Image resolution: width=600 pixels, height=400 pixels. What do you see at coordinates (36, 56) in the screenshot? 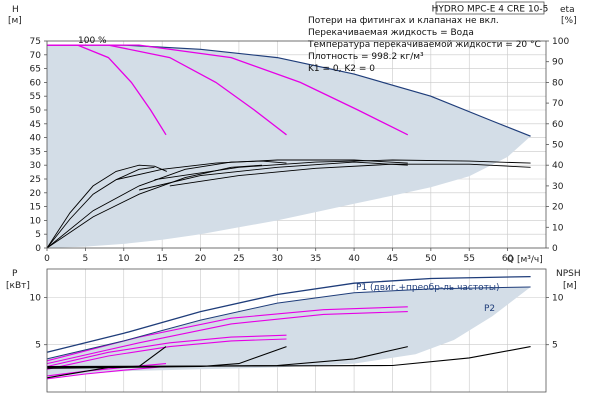
I see `head-y-tick-label: 70` at bounding box center [36, 56].